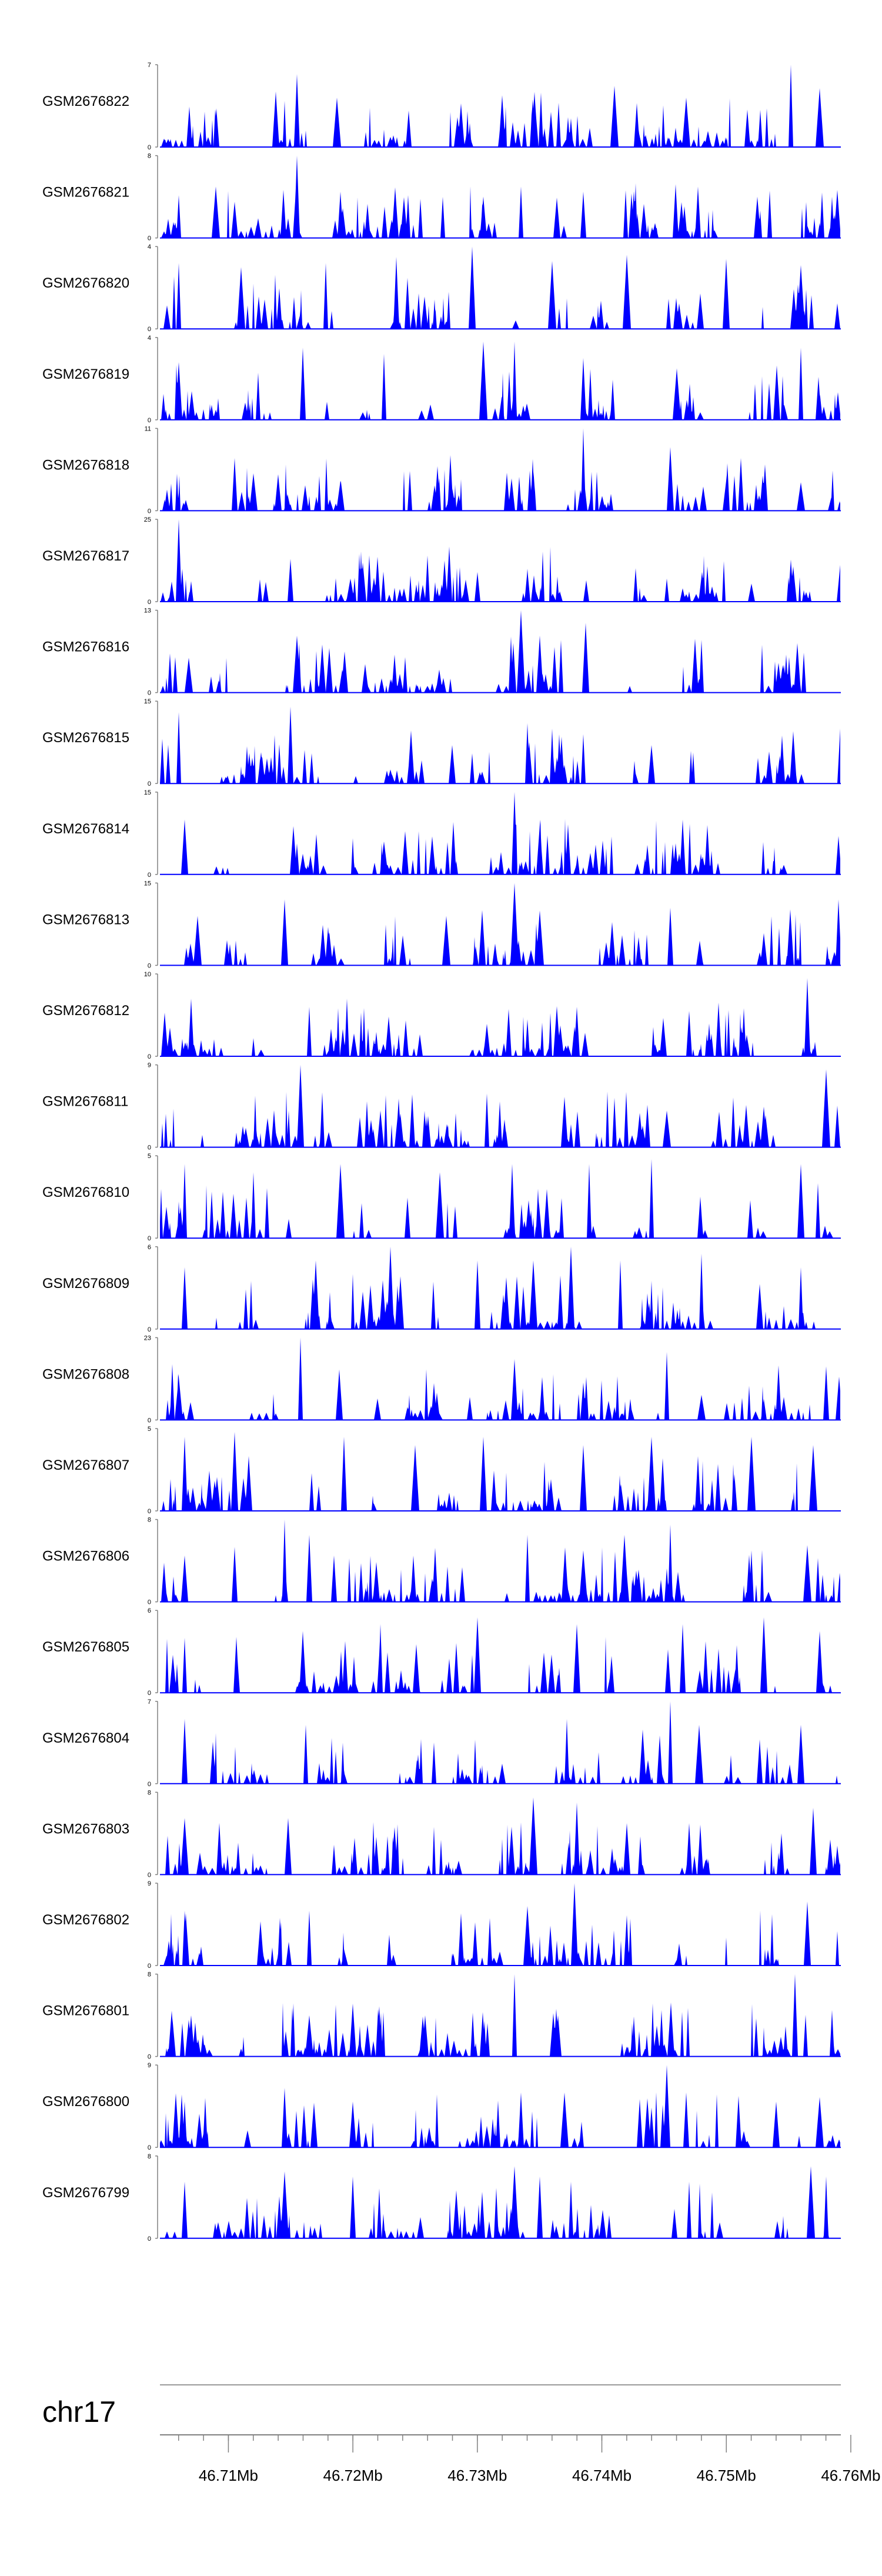  I want to click on track: GSM2676810 5 0, so click(441, 1197).